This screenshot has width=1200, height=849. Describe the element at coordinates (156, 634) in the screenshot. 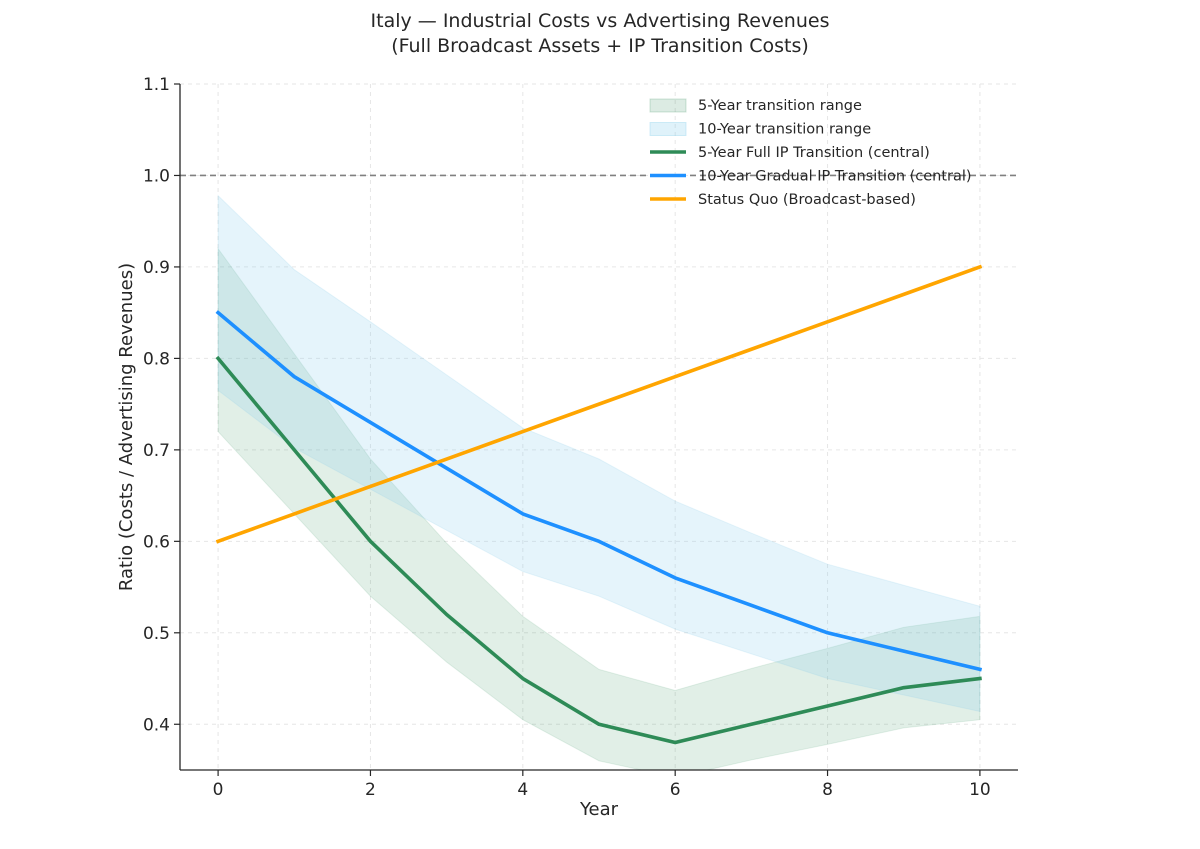

I see `y-tick-label: 0.5` at that location.